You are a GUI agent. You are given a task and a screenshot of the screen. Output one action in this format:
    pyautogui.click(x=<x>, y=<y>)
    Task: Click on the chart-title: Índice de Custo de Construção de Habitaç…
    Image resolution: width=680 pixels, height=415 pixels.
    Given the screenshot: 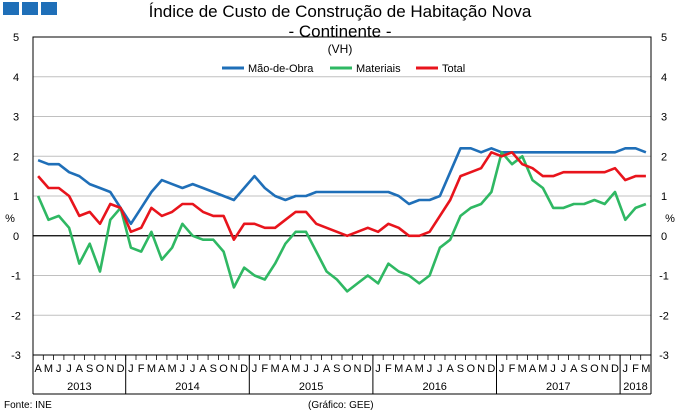 What is the action you would take?
    pyautogui.click(x=340, y=11)
    